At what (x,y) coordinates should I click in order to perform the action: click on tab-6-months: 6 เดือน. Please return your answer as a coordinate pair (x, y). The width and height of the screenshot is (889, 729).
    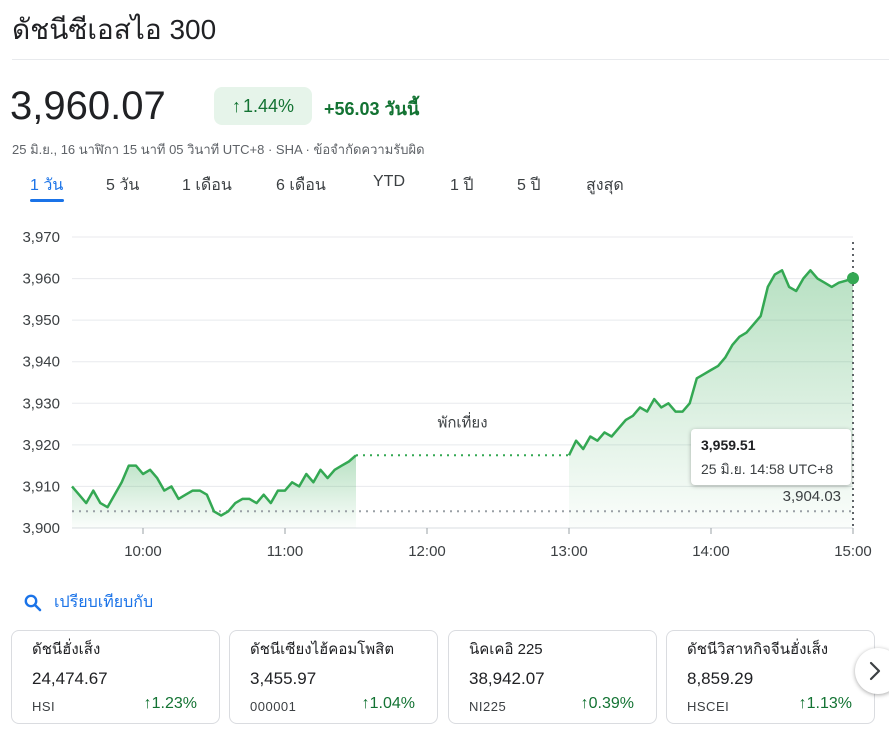
    Looking at the image, I should click on (301, 185).